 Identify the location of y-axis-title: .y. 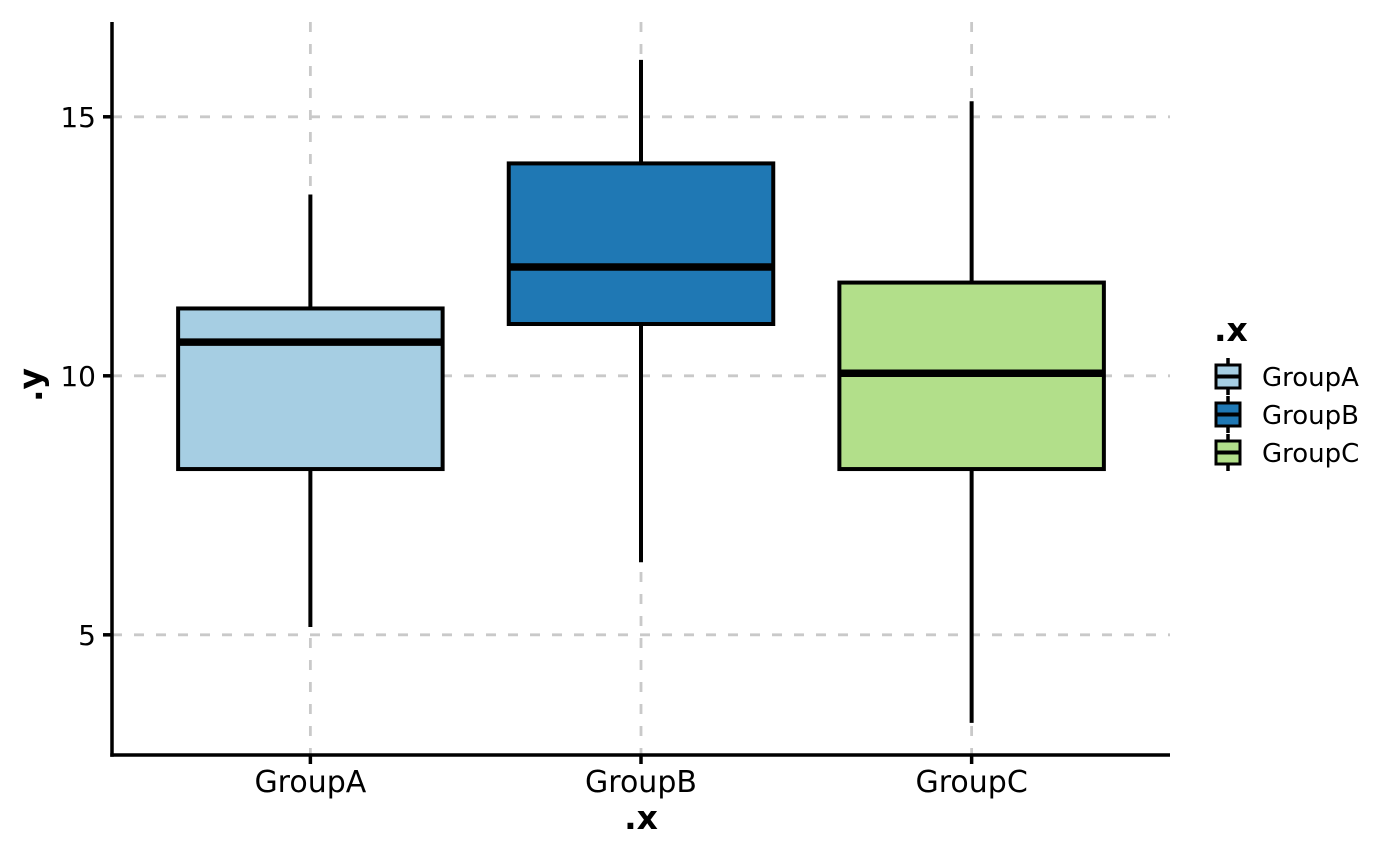
(30, 385).